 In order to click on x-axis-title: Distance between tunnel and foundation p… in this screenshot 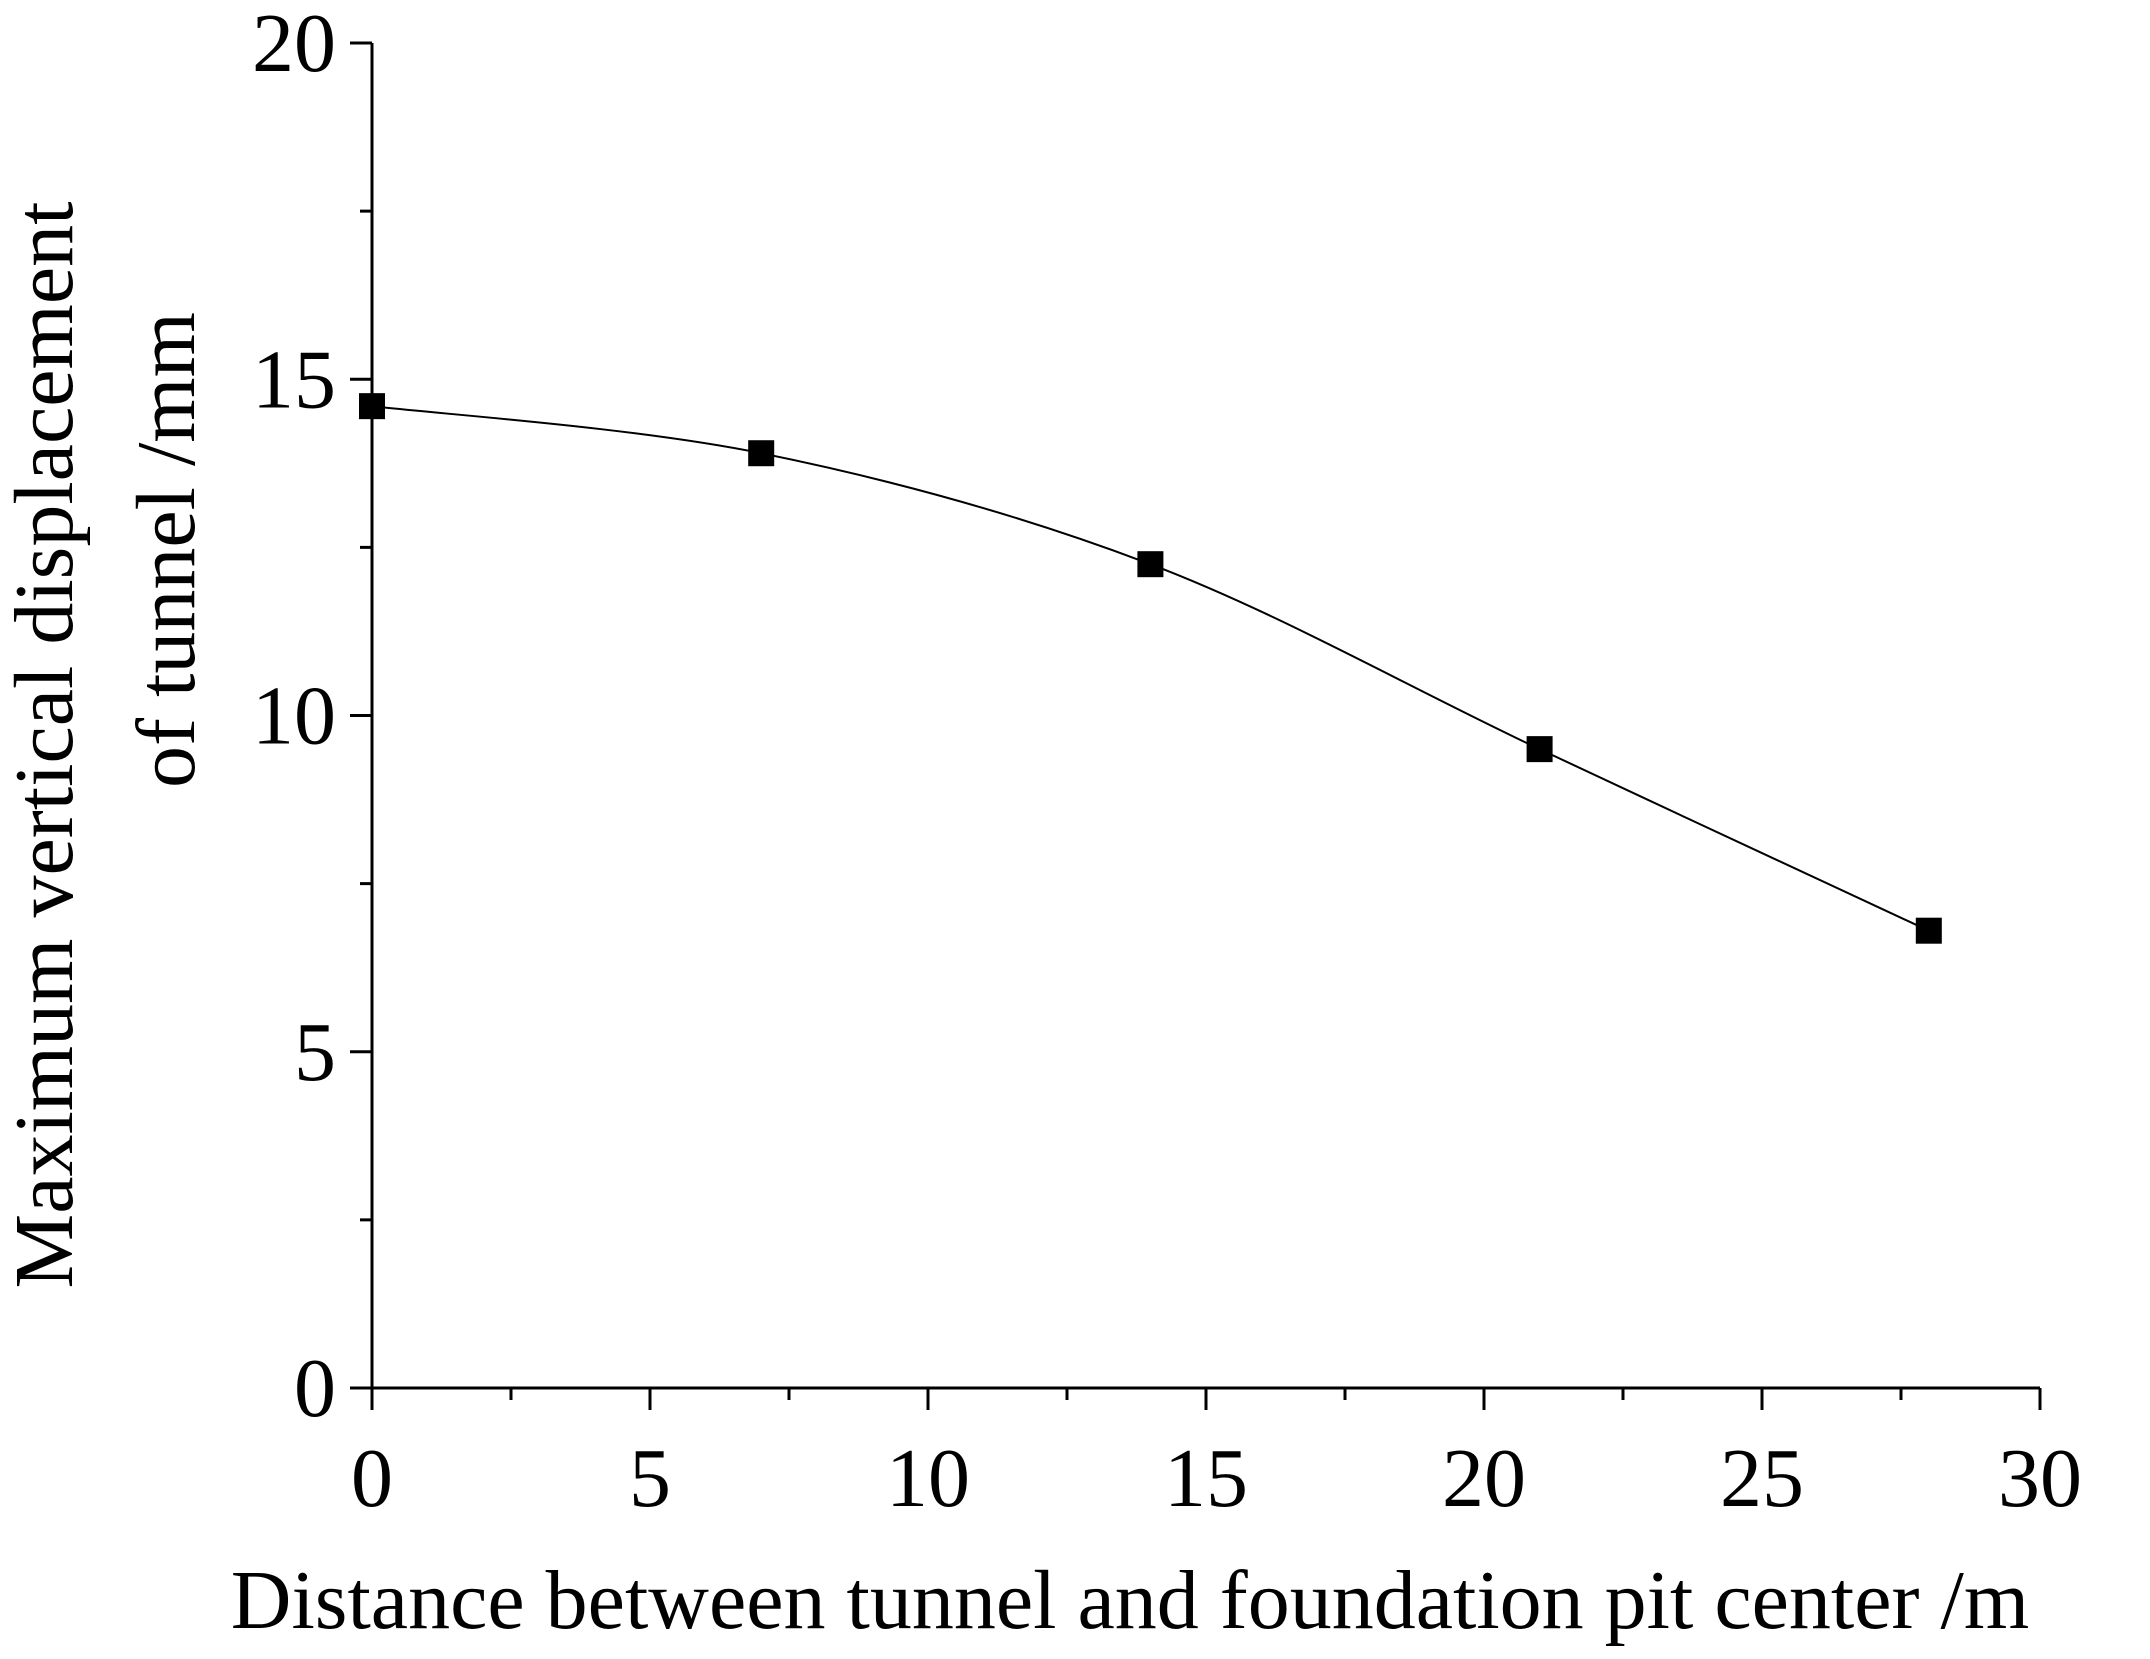, I will do `click(1130, 1600)`.